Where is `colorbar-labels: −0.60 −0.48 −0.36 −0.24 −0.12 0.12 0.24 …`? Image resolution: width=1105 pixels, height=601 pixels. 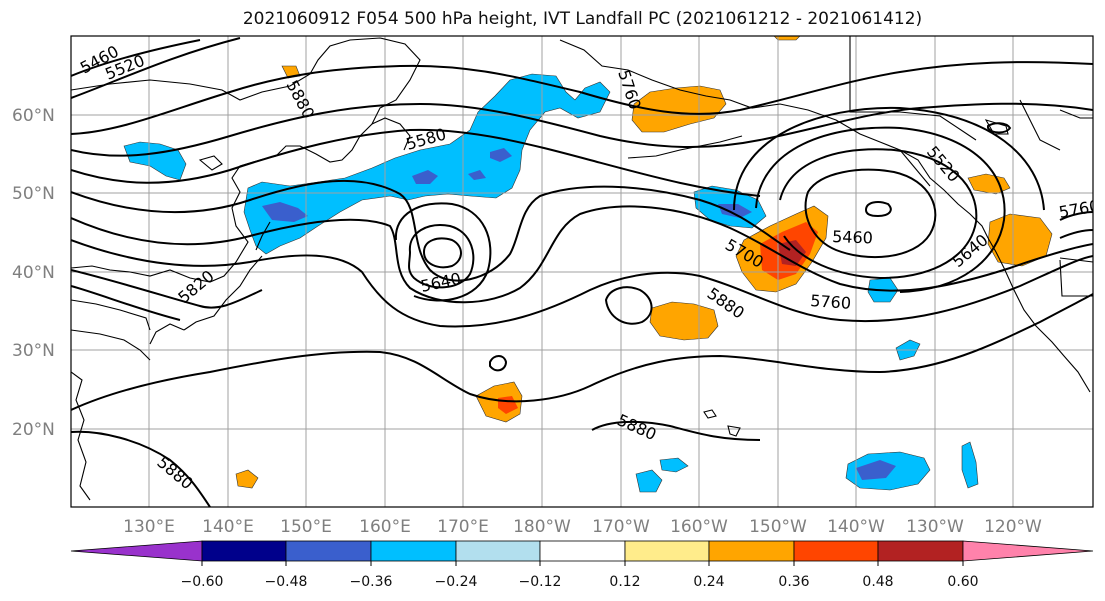 colorbar-labels: −0.60 −0.48 −0.36 −0.24 −0.12 0.12 0.24 … is located at coordinates (580, 582).